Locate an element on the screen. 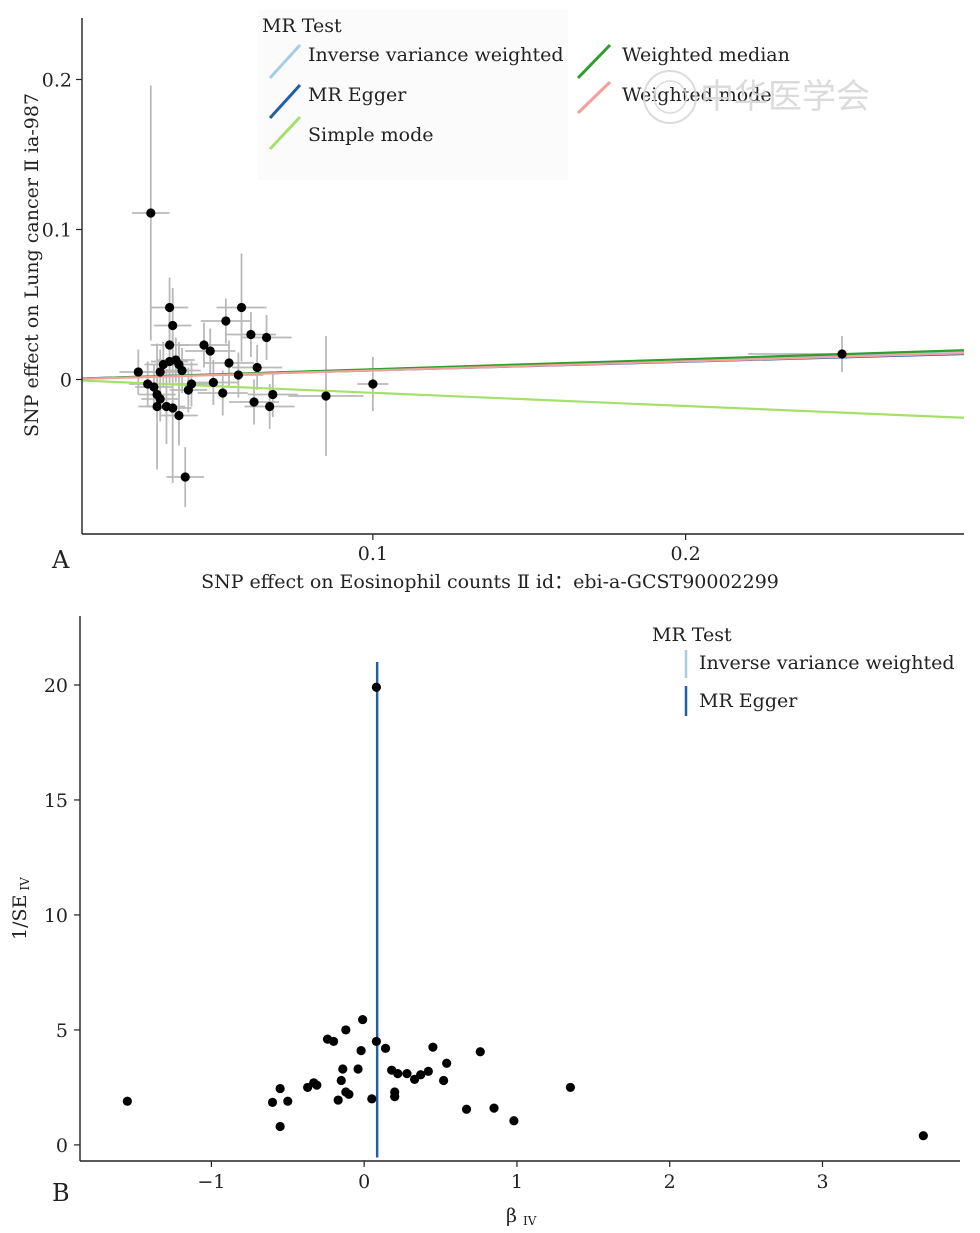  y-title-main: 1/SE is located at coordinates (20, 917).